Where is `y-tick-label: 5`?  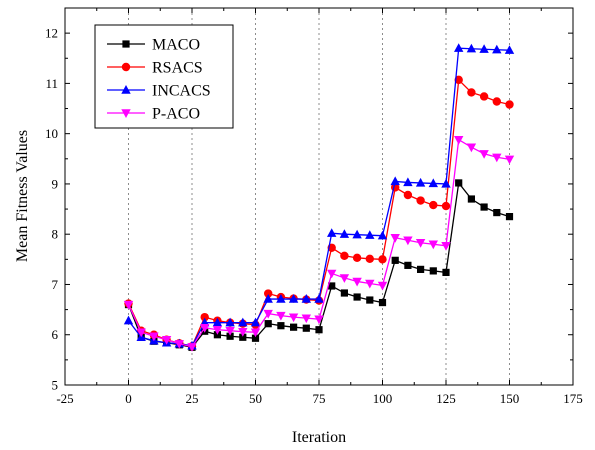
y-tick-label: 5 is located at coordinates (55, 385).